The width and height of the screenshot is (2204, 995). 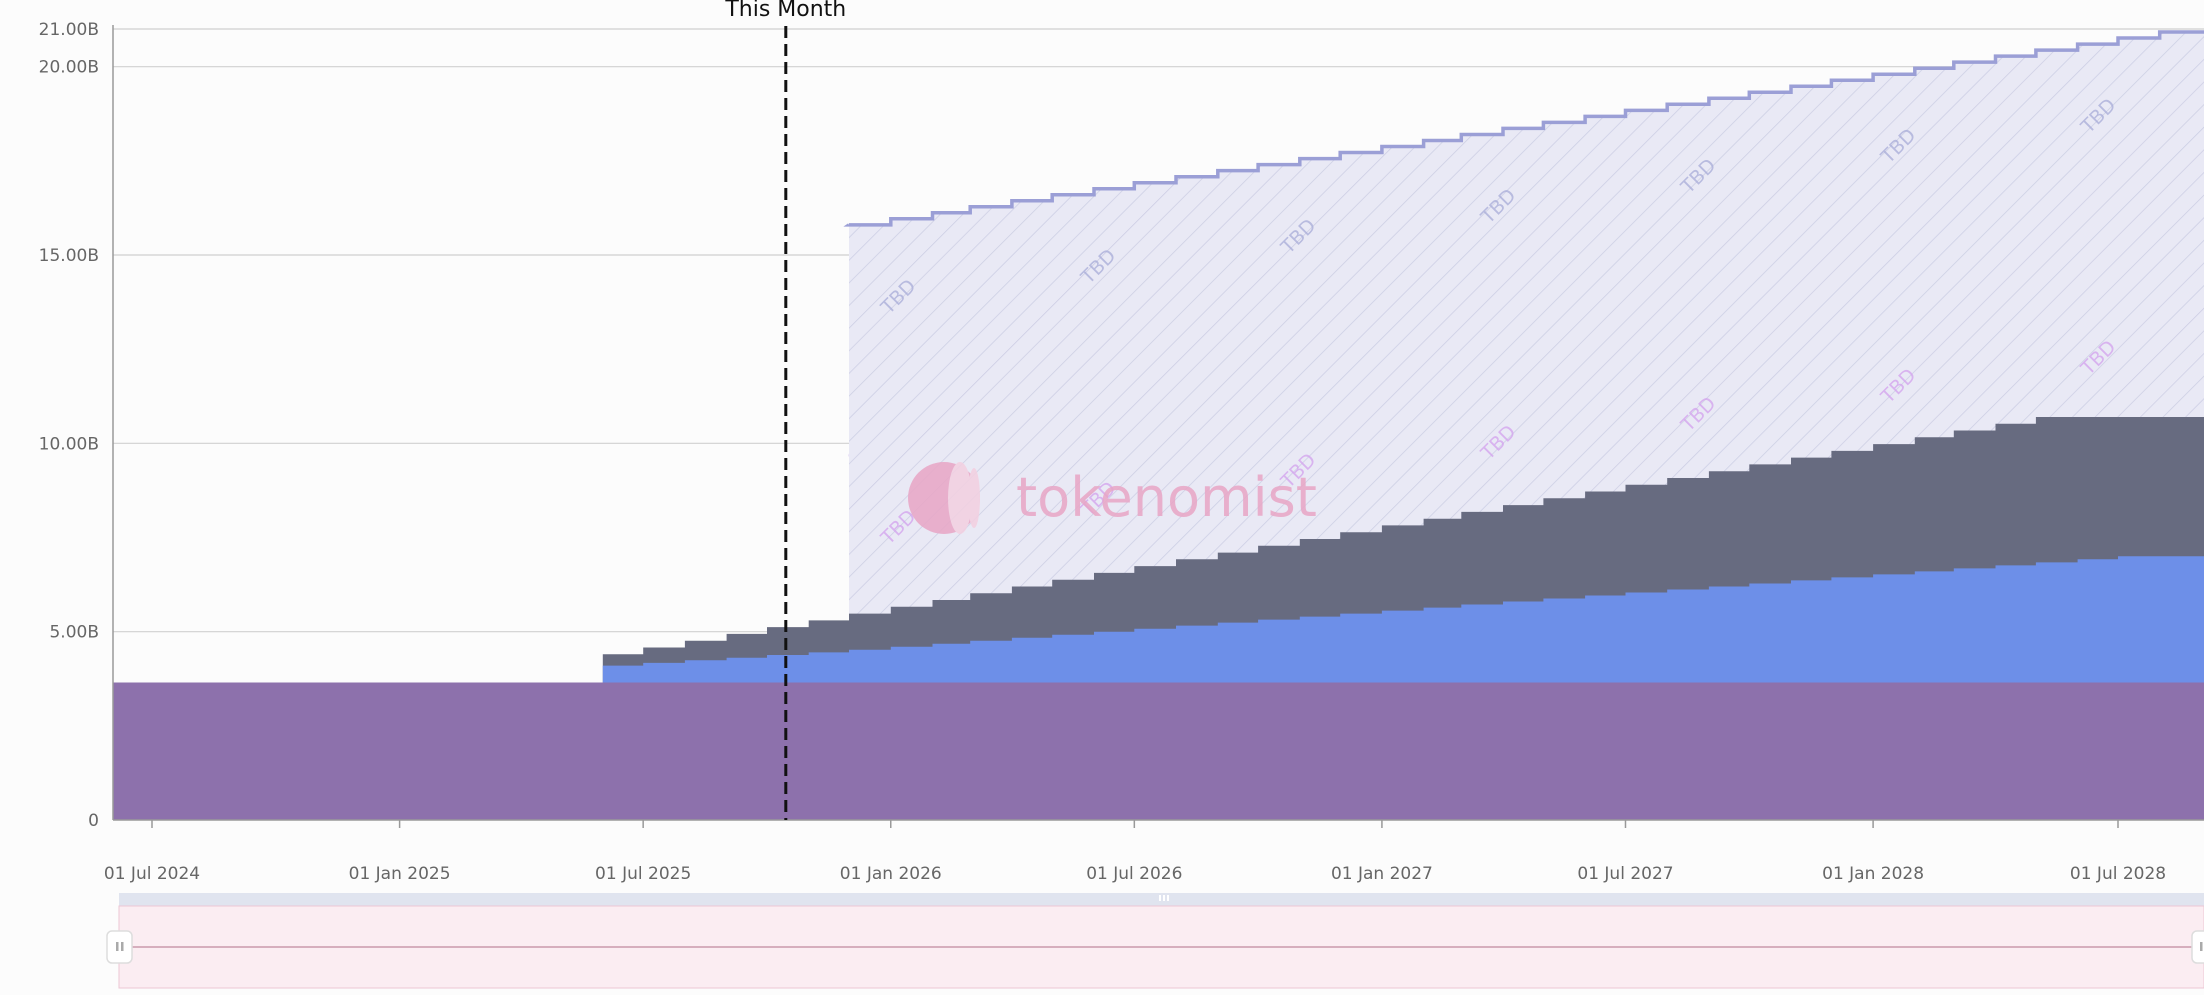 What do you see at coordinates (2118, 874) in the screenshot?
I see `x-tick-label: 01 Jul 2028` at bounding box center [2118, 874].